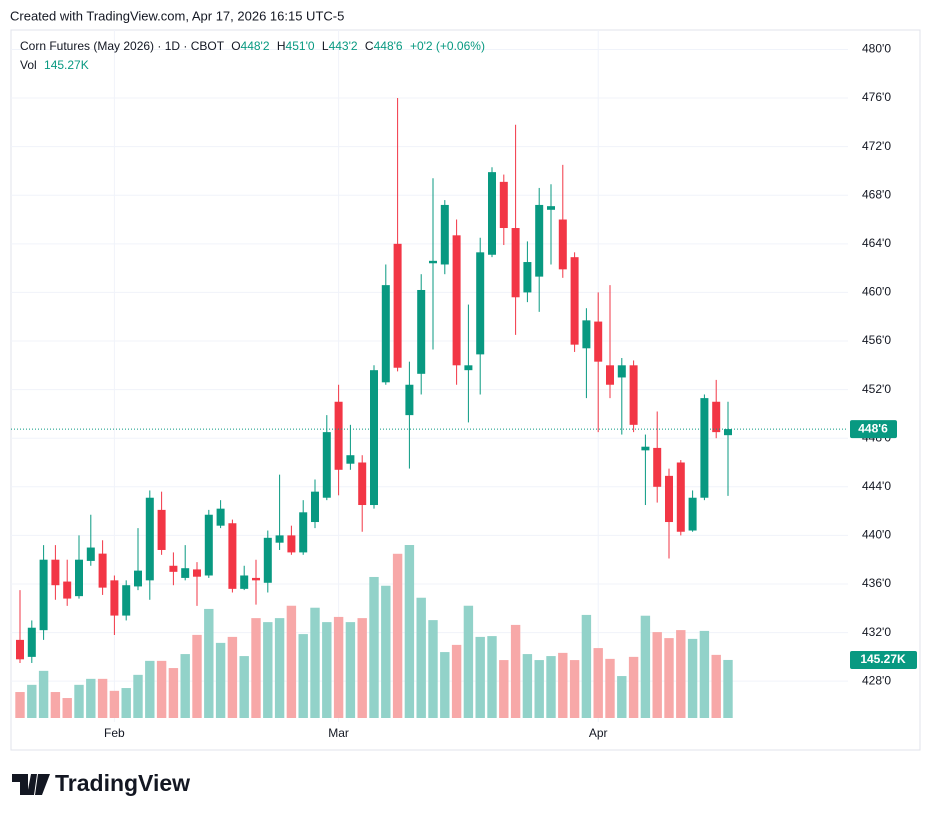 The width and height of the screenshot is (931, 818). Describe the element at coordinates (369, 46) in the screenshot. I see `legend-key: C` at that location.